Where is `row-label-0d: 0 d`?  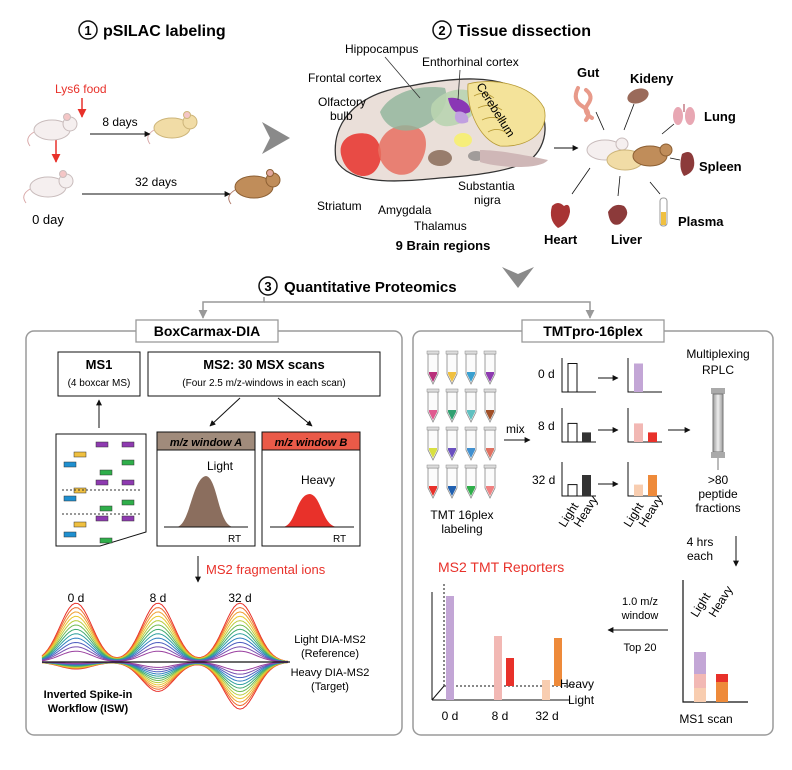
row-label-0d: 0 d is located at coordinates (546, 374).